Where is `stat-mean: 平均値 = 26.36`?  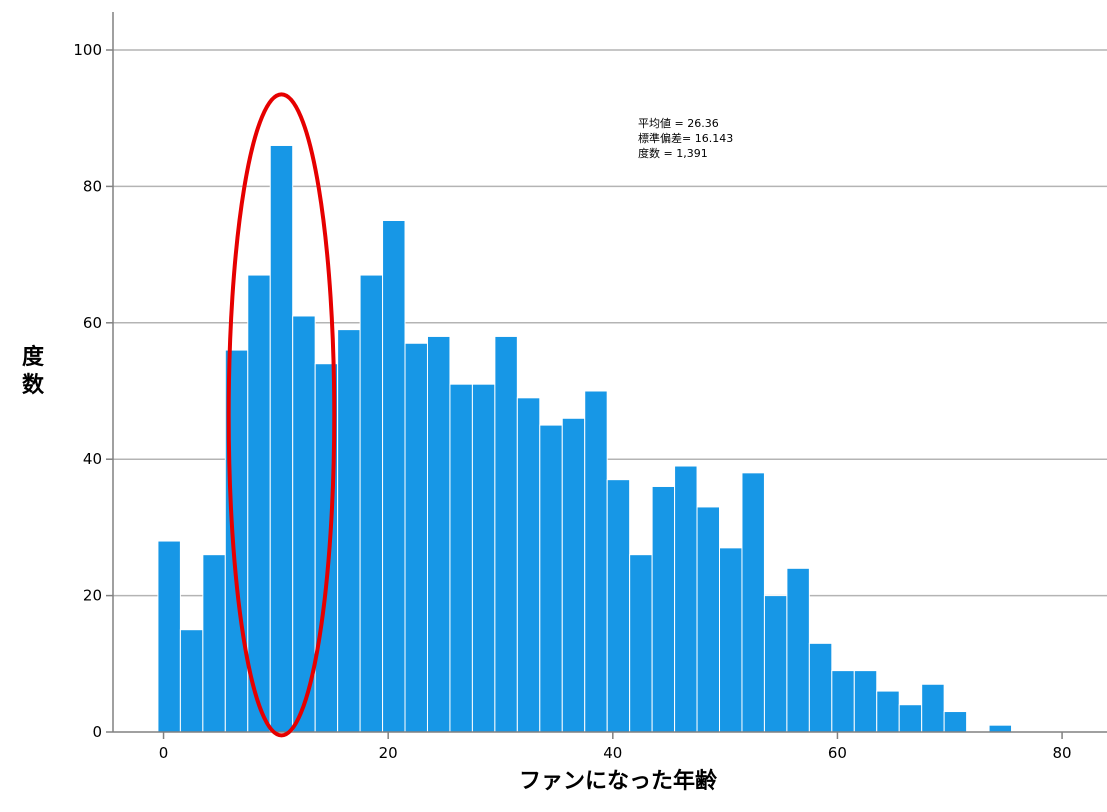 stat-mean: 平均値 = 26.36 is located at coordinates (678, 123).